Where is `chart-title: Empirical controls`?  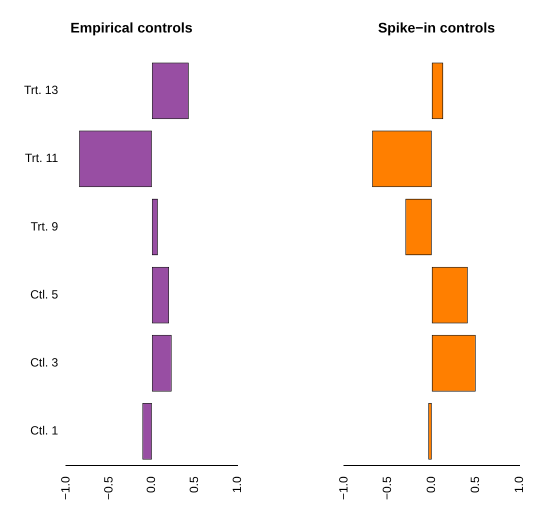
chart-title: Empirical controls is located at coordinates (131, 27).